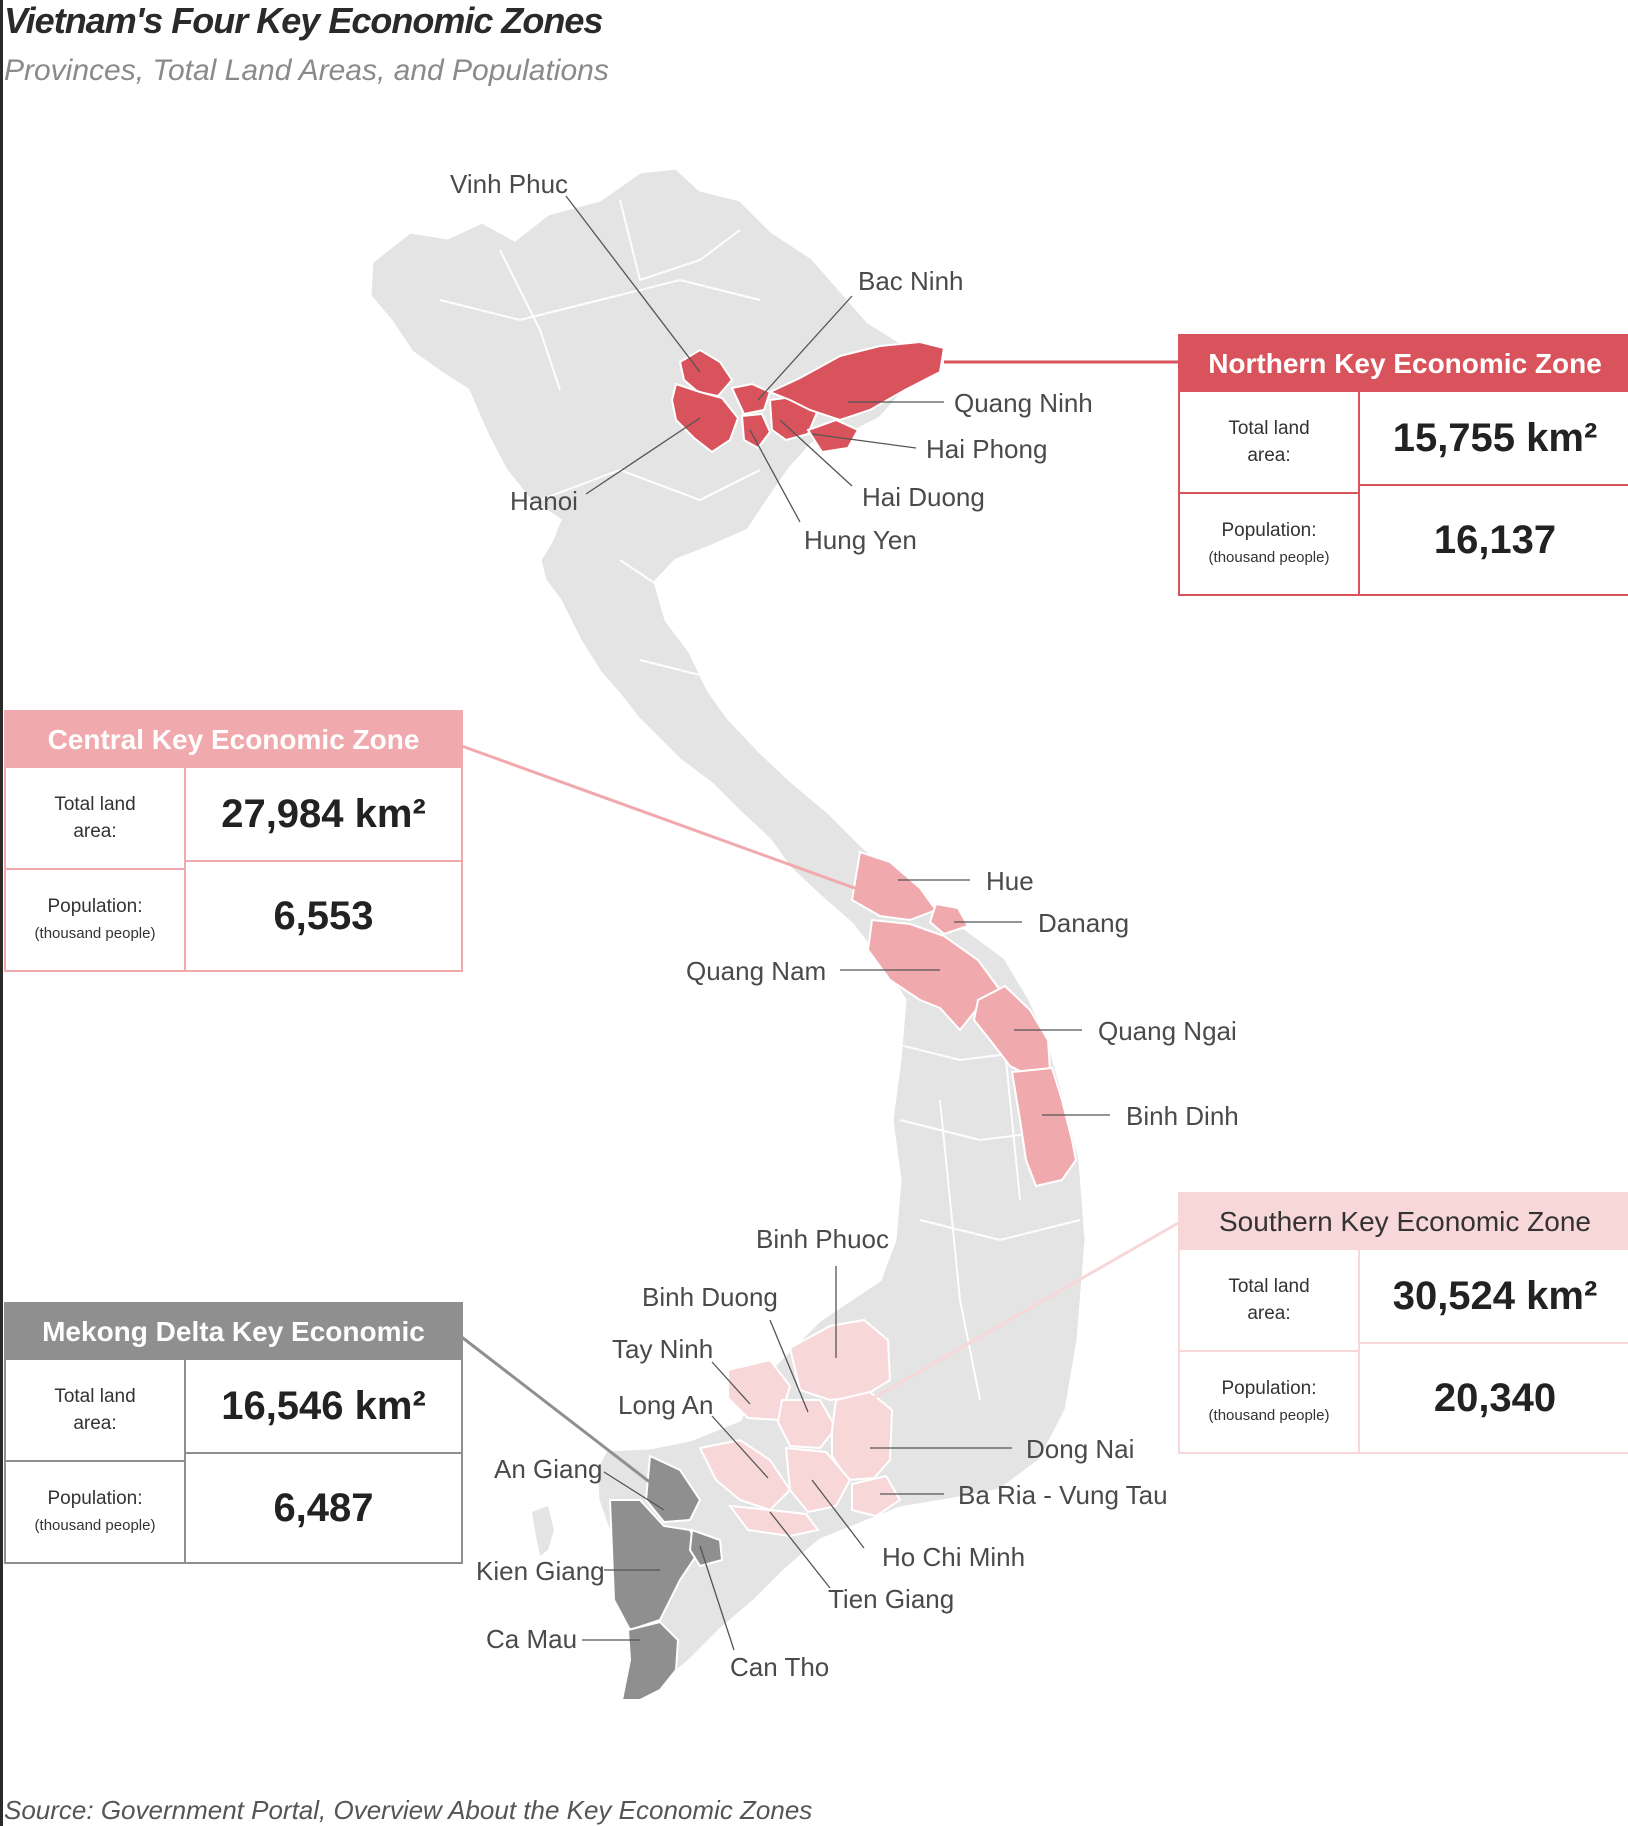 The width and height of the screenshot is (1628, 1826). Describe the element at coordinates (1, 913) in the screenshot. I see `left-edge-bar` at that location.